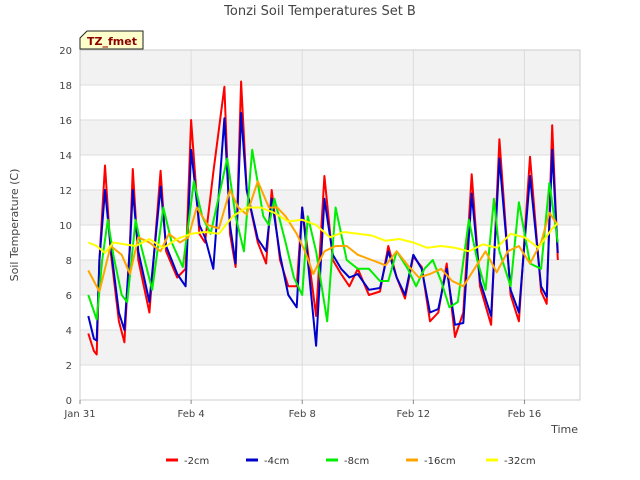 This screenshot has height=480, width=640. I want to click on x-tick-label: Jan 31, so click(79, 414).